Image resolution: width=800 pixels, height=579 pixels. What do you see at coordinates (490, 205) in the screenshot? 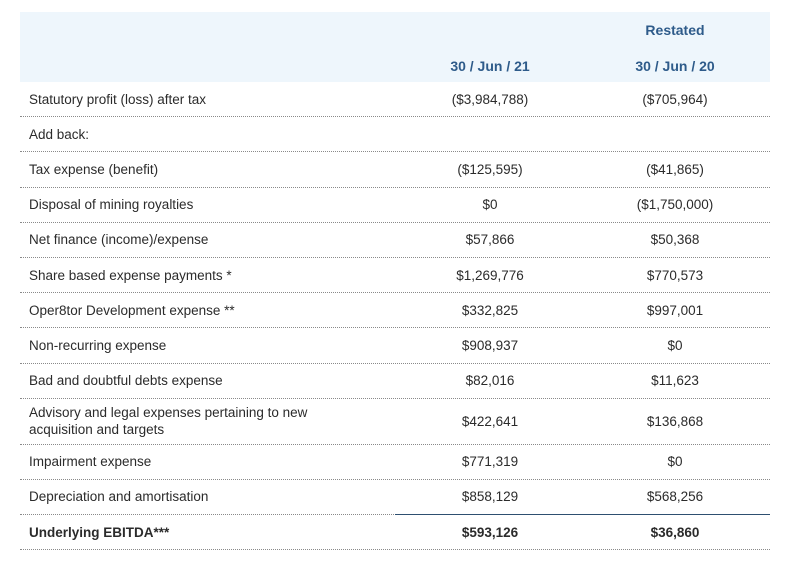
I see `value-2021: $0` at bounding box center [490, 205].